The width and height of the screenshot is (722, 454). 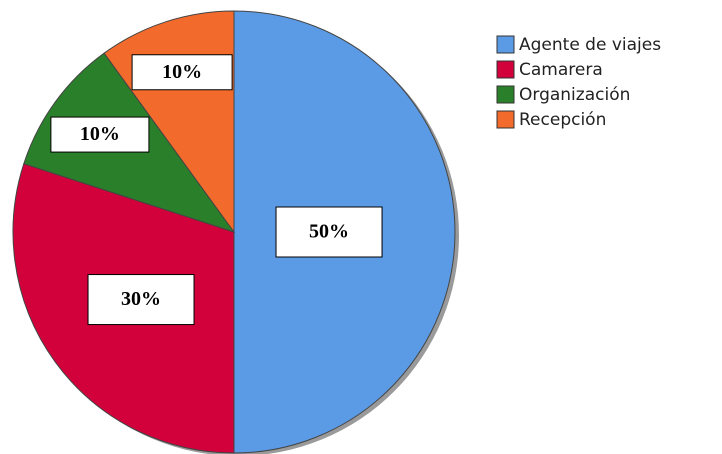 What do you see at coordinates (574, 95) in the screenshot?
I see `legend-label: Organización` at bounding box center [574, 95].